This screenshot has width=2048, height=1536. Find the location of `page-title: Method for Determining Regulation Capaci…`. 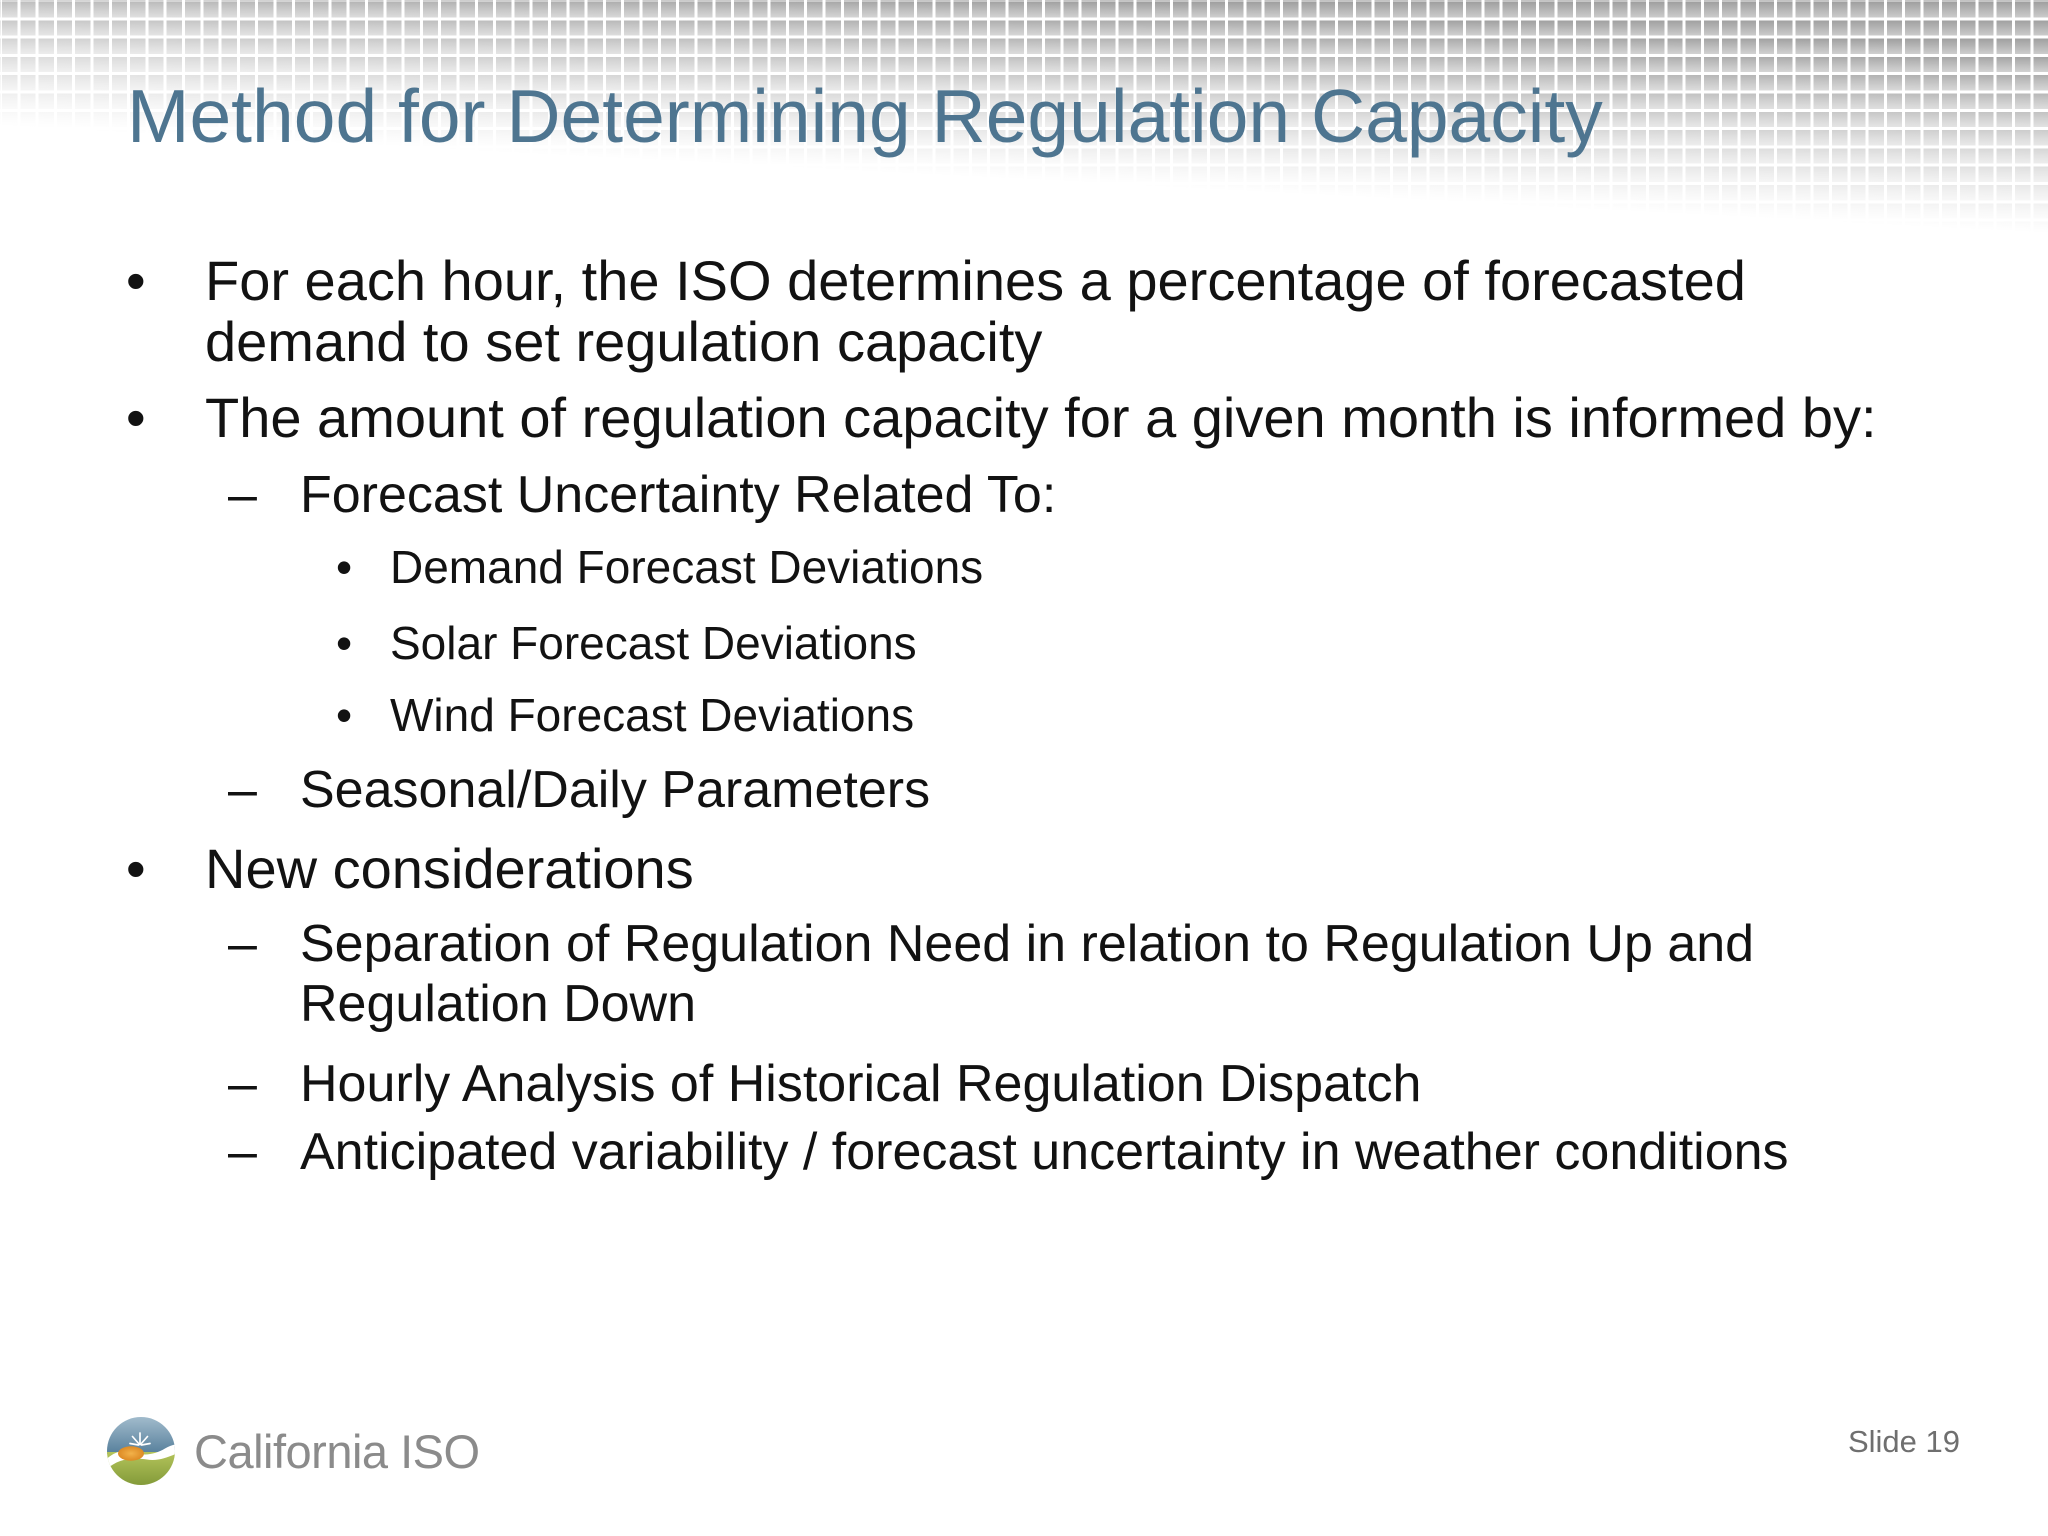

page-title: Method for Determining Regulation Capaci… is located at coordinates (865, 116).